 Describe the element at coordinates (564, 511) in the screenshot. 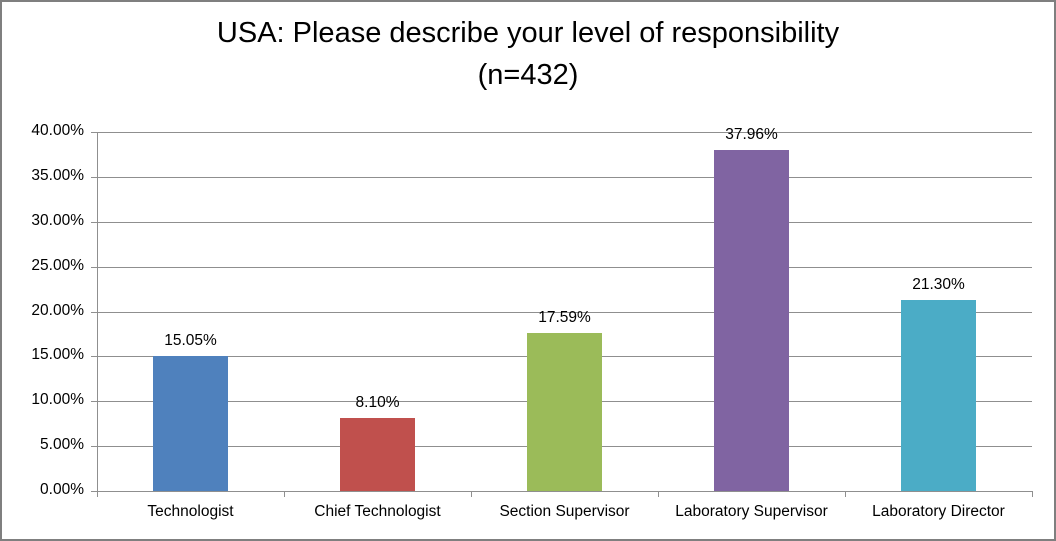

I see `x-category-label: Section Supervisor` at that location.